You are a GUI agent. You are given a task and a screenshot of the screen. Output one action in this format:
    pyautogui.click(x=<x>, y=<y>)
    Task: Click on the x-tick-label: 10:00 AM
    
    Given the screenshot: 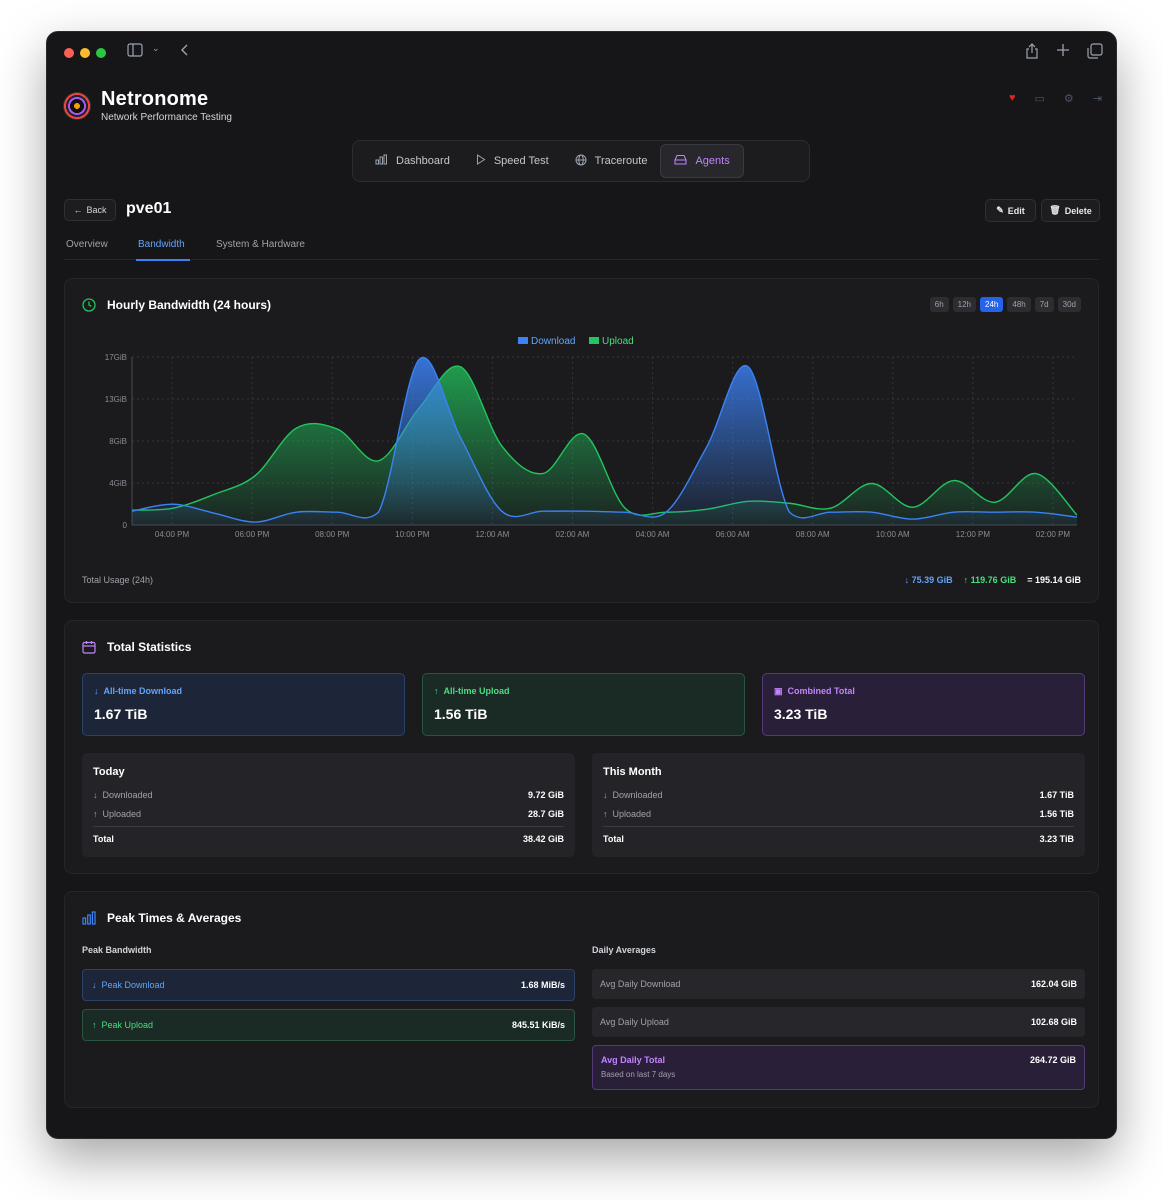 What is the action you would take?
    pyautogui.click(x=893, y=534)
    